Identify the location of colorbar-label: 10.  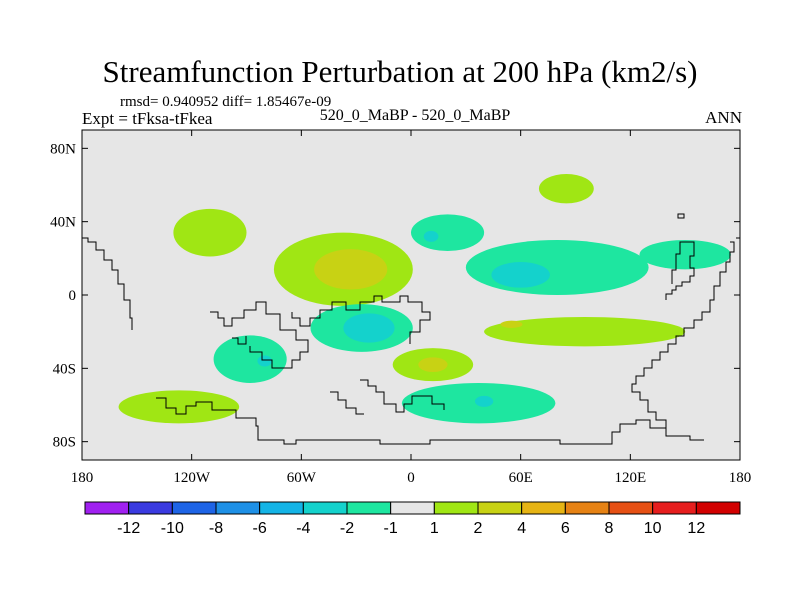
(653, 528).